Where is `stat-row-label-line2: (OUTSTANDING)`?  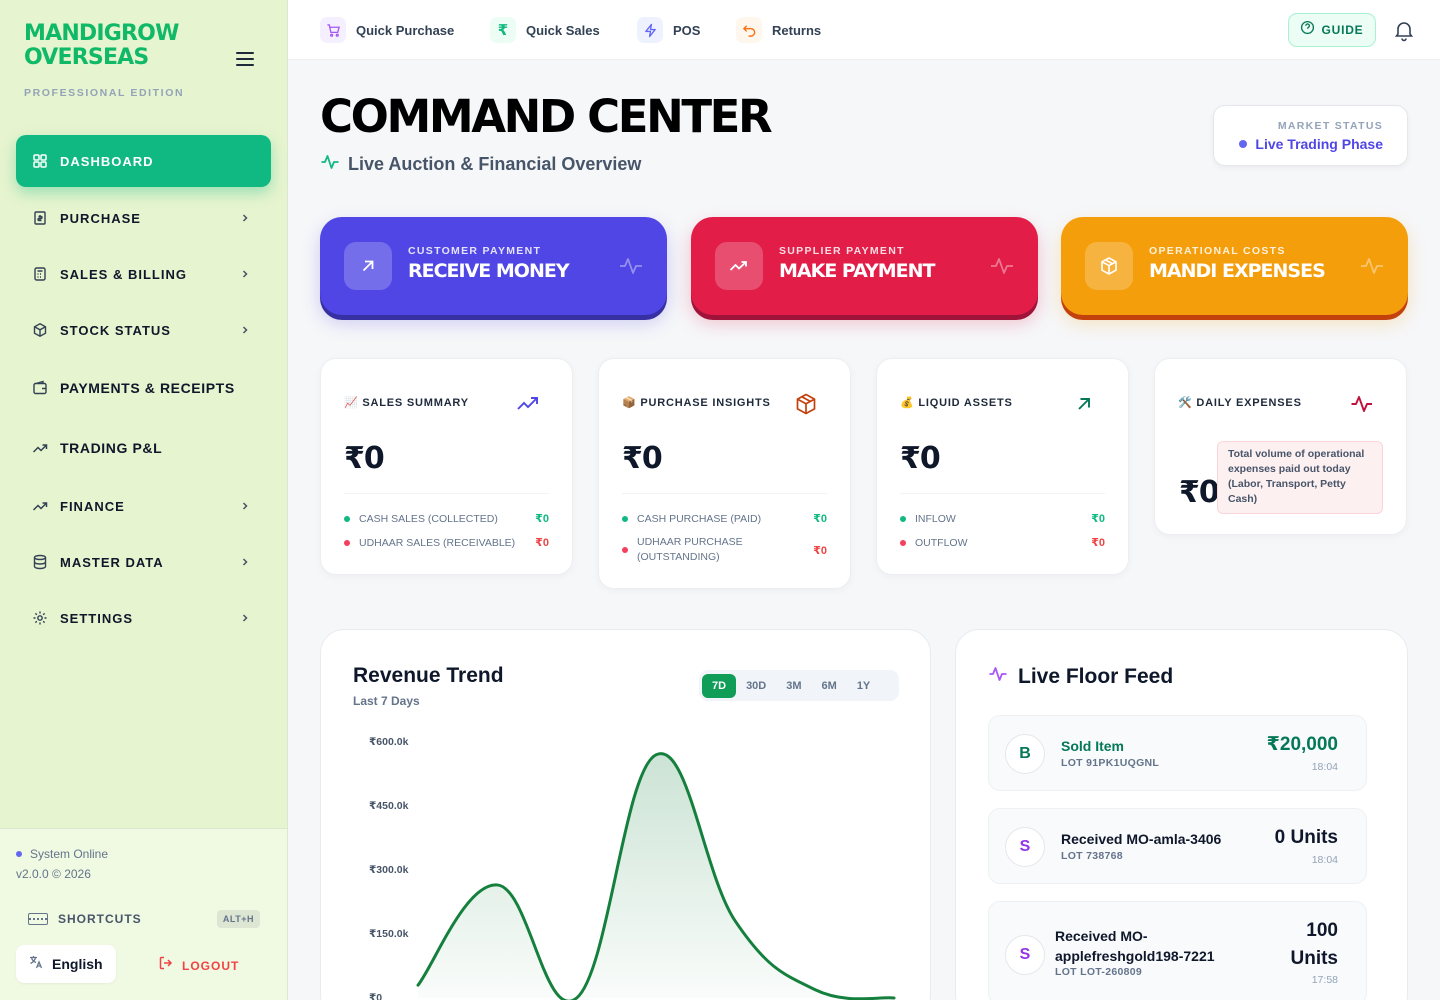
stat-row-label-line2: (OUTSTANDING) is located at coordinates (678, 557).